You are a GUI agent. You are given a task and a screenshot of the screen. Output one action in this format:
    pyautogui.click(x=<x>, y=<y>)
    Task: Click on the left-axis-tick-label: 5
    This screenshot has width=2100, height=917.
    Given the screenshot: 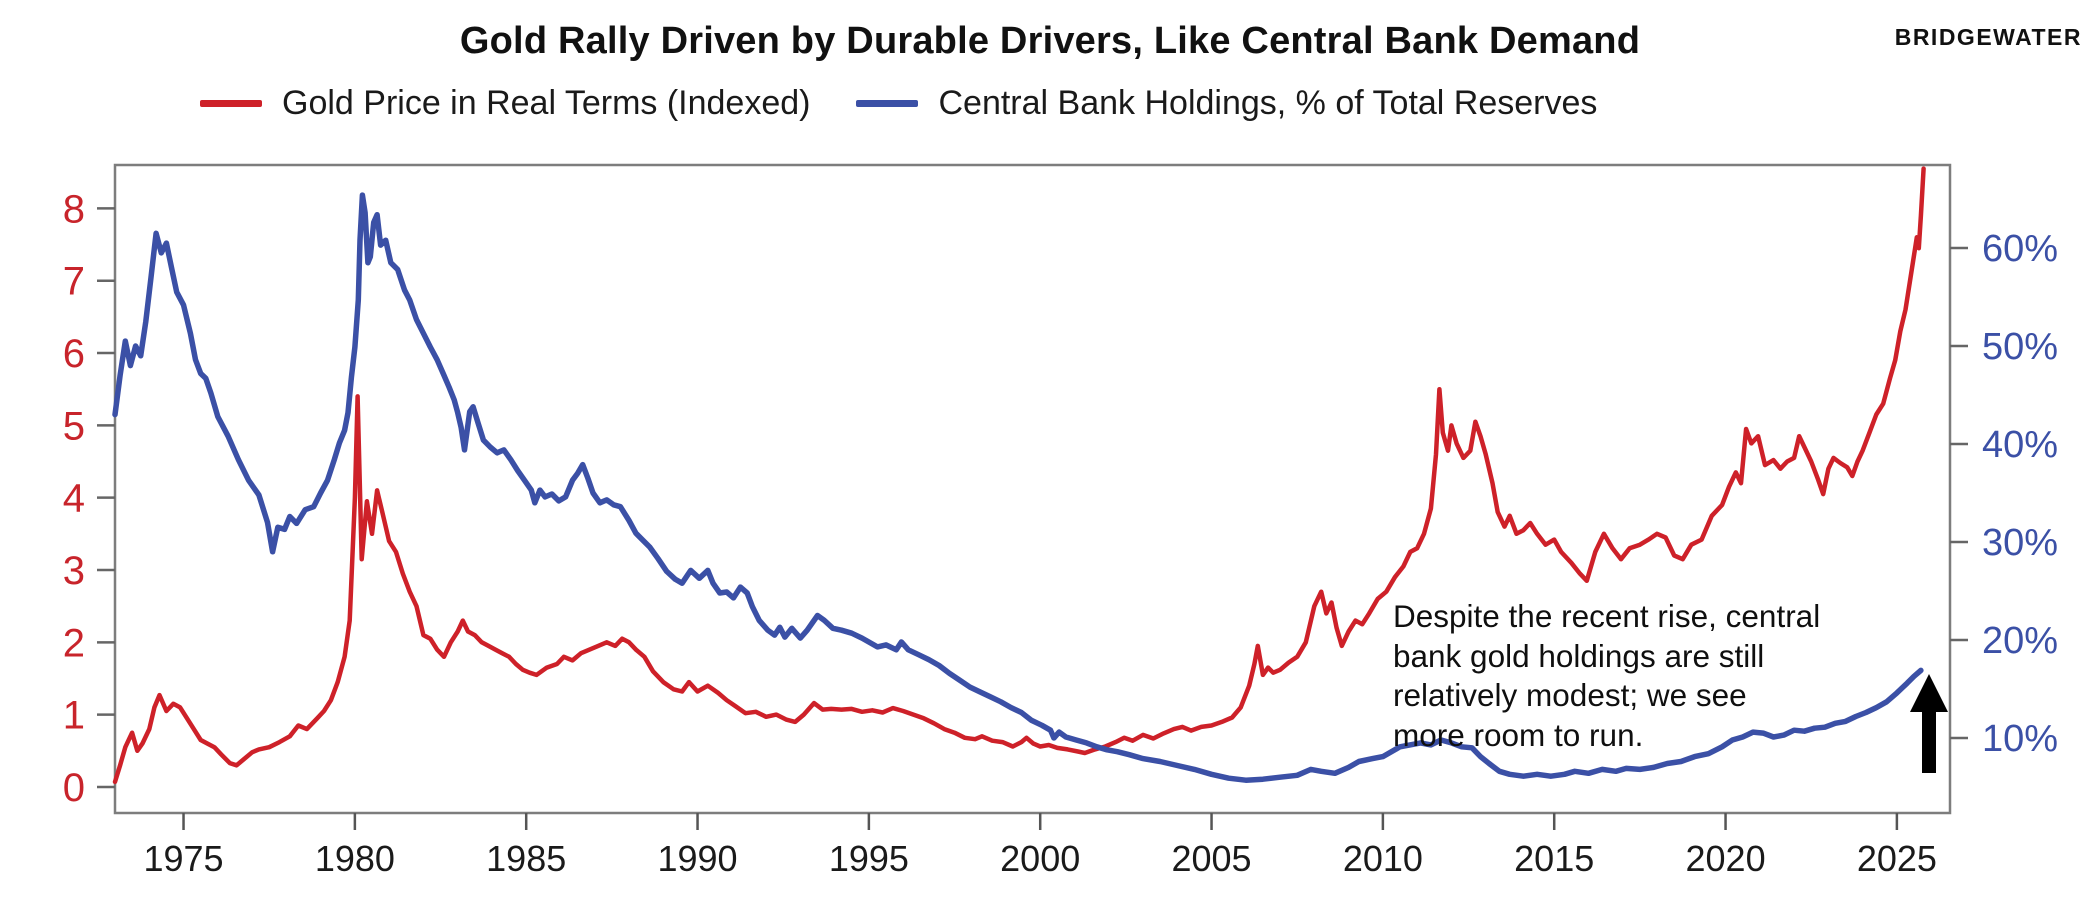 What is the action you would take?
    pyautogui.click(x=74, y=426)
    